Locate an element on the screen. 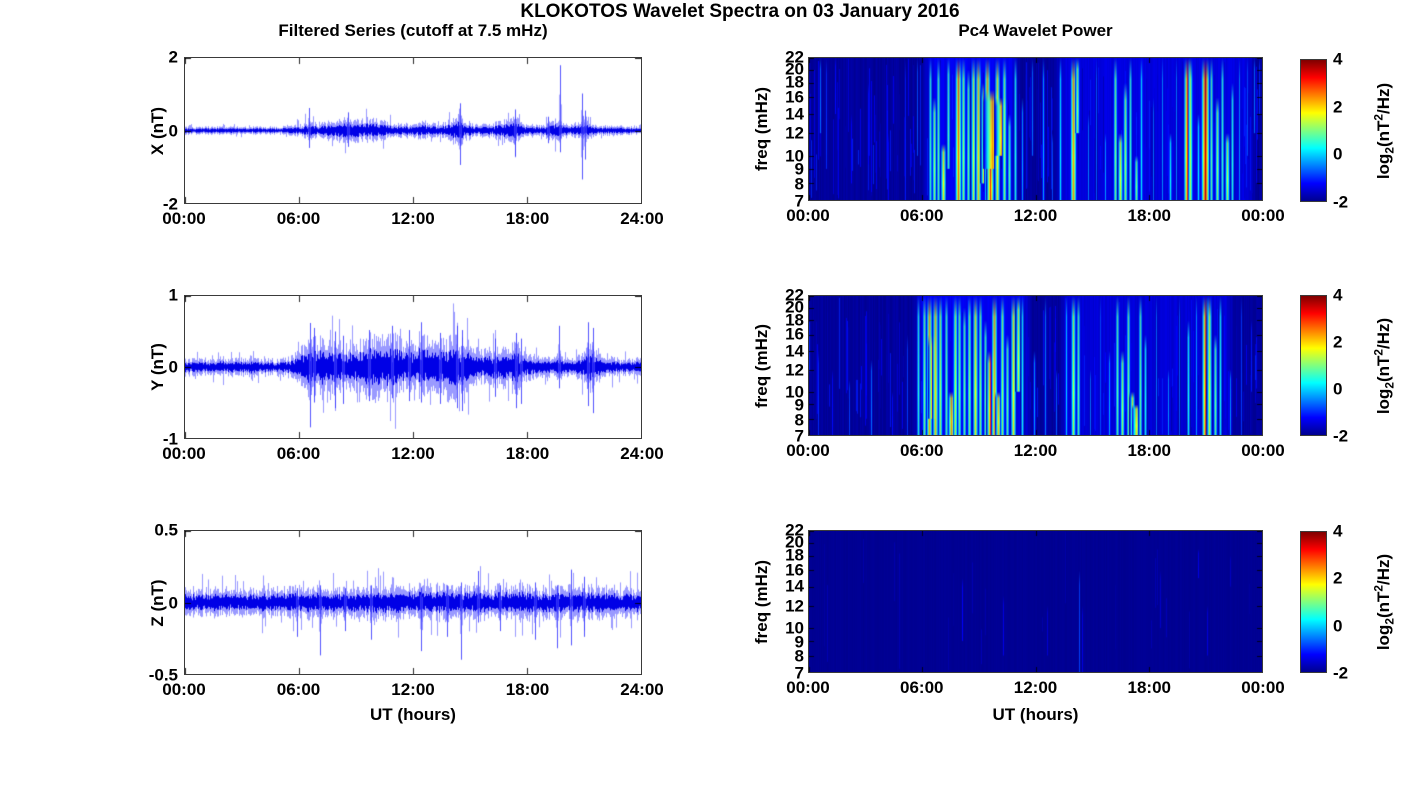 This screenshot has height=788, width=1418. colorbar-y-axis-label: log2(nT2/Hz) is located at coordinates (1384, 365).